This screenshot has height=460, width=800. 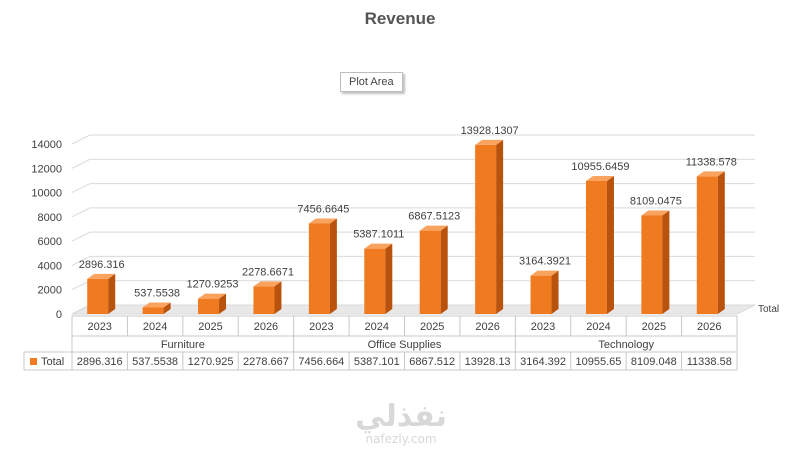 I want to click on plot-area-tooltip: Plot Area, so click(x=371, y=82).